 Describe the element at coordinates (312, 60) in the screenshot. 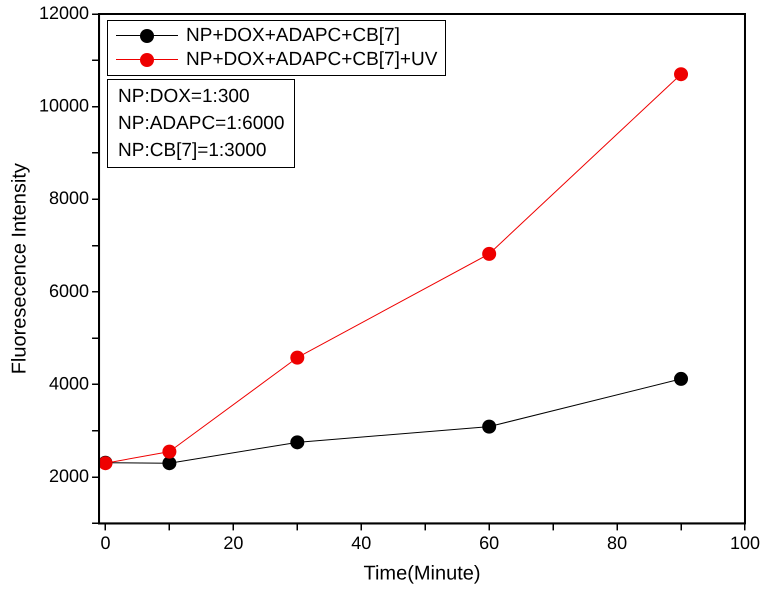

I see `legend-label: NP+DOX+ADAPC+CB[7]+UV` at that location.